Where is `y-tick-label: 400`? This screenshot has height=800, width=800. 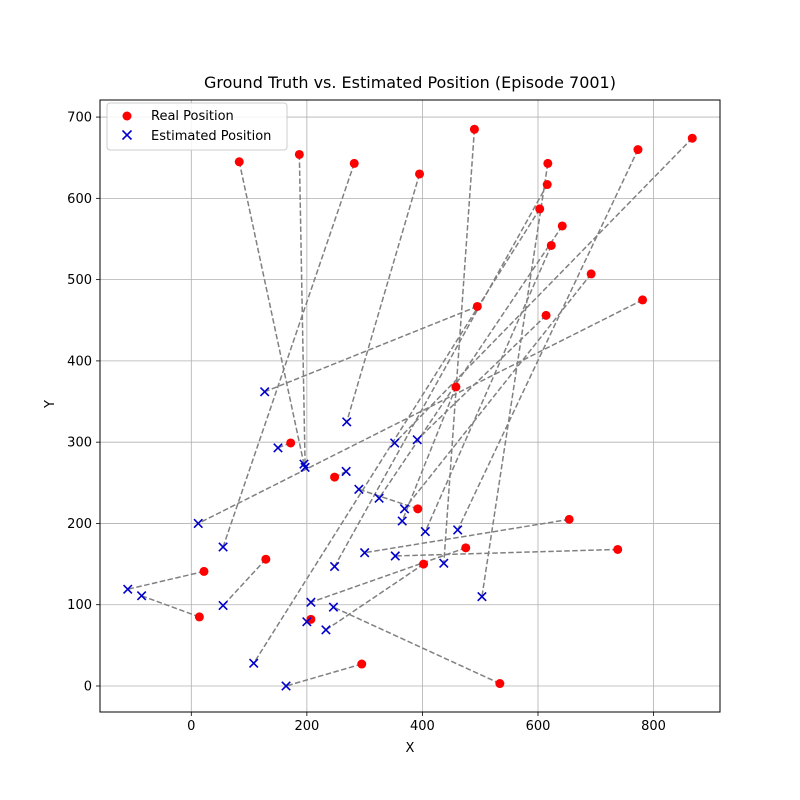
y-tick-label: 400 is located at coordinates (79, 361).